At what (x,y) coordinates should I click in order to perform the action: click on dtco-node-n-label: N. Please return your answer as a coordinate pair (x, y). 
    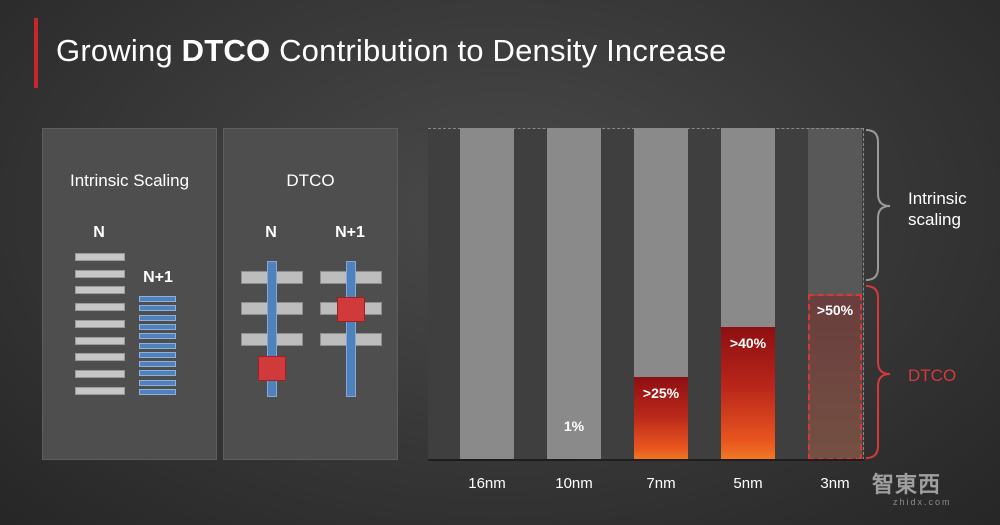
    Looking at the image, I should click on (271, 232).